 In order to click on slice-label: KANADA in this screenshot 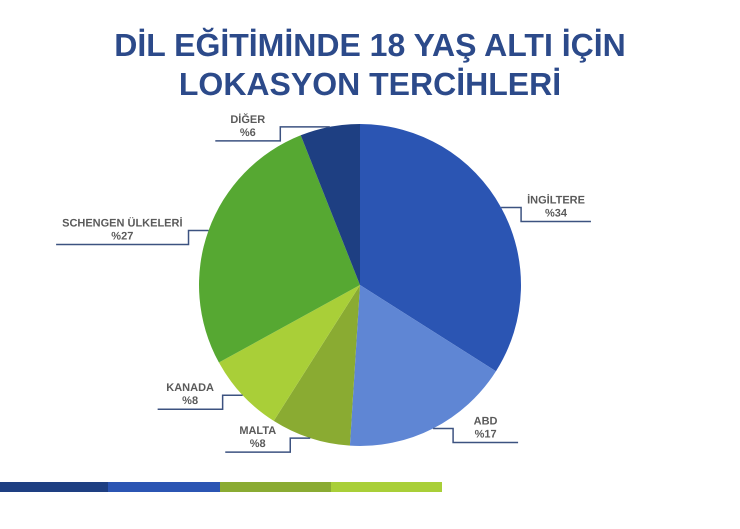, I will do `click(190, 388)`.